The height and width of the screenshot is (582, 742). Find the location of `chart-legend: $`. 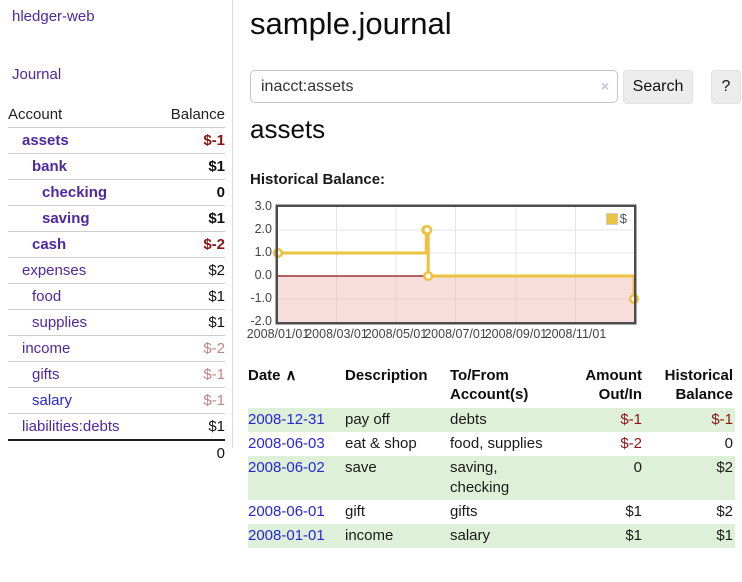

chart-legend: $ is located at coordinates (616, 218).